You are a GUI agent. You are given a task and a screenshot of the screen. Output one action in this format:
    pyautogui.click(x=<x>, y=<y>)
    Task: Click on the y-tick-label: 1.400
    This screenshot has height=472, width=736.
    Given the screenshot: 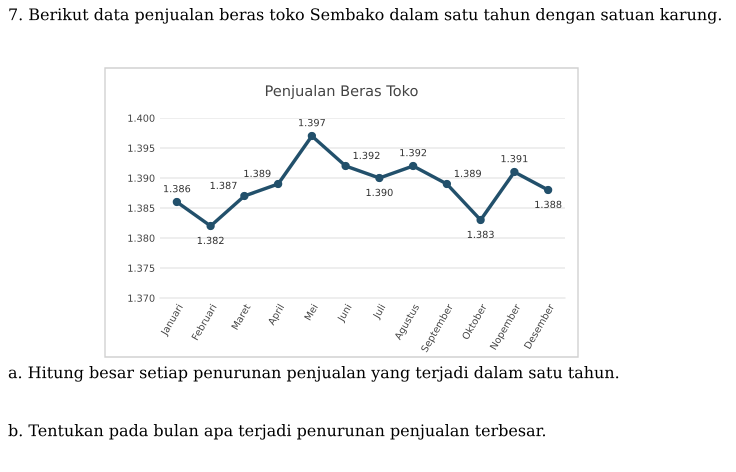 What is the action you would take?
    pyautogui.click(x=141, y=118)
    